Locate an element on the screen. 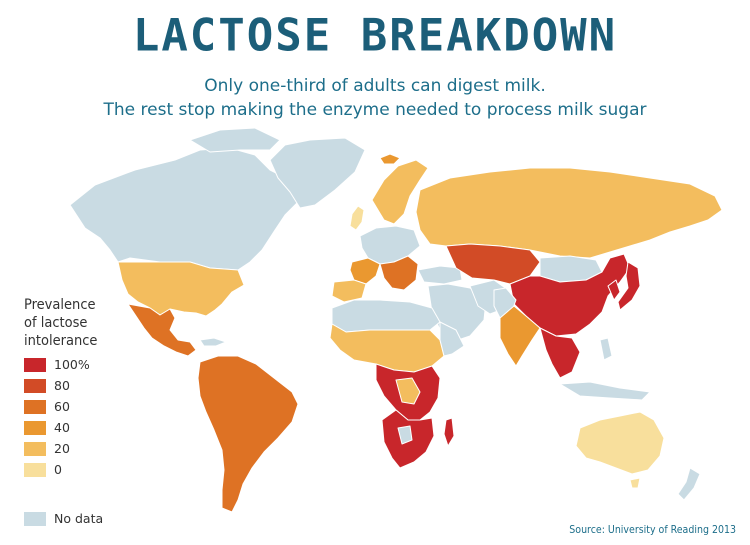 This screenshot has height=545, width=750. region-greenland is located at coordinates (317, 173).